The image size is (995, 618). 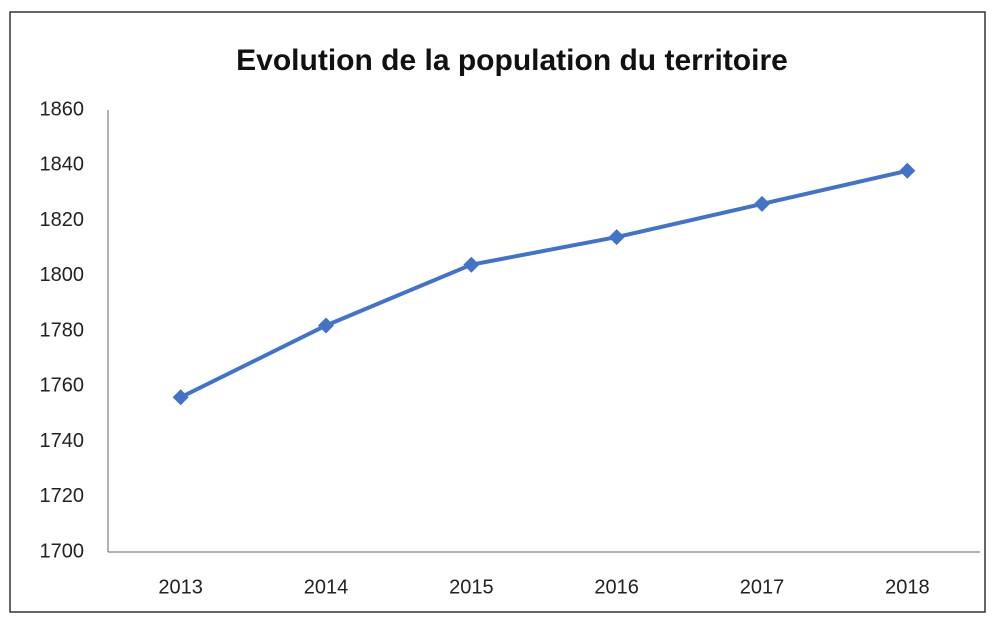 I want to click on x-tick-label: 2015, so click(x=471, y=587).